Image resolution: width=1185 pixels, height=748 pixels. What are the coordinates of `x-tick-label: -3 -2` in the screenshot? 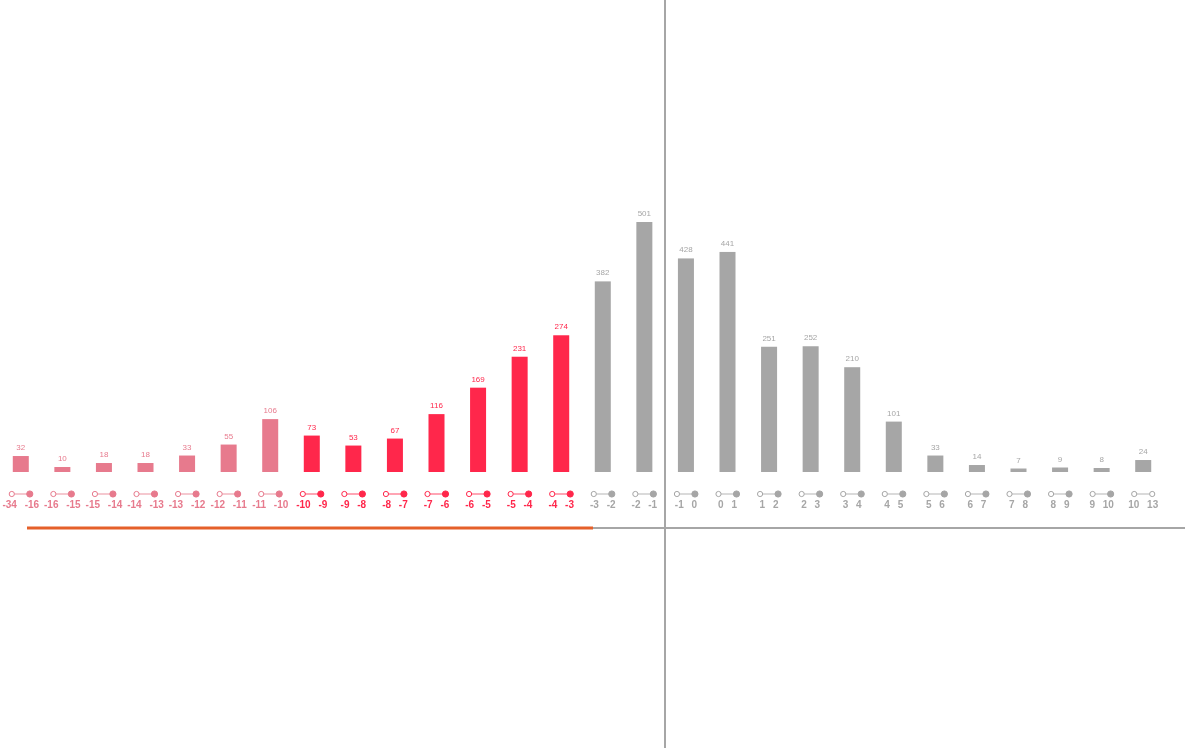 It's located at (603, 504).